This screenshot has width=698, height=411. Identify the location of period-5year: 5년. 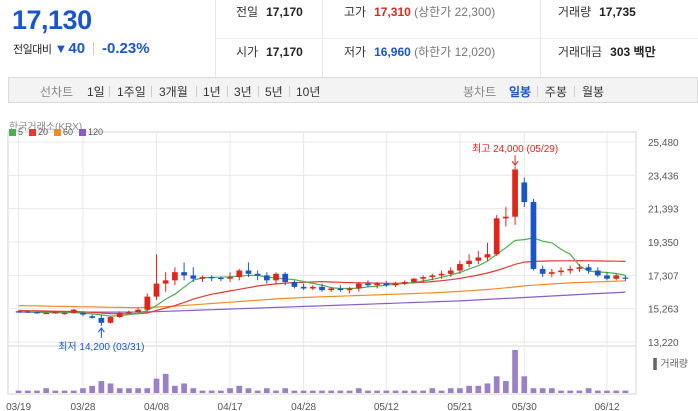
(274, 92).